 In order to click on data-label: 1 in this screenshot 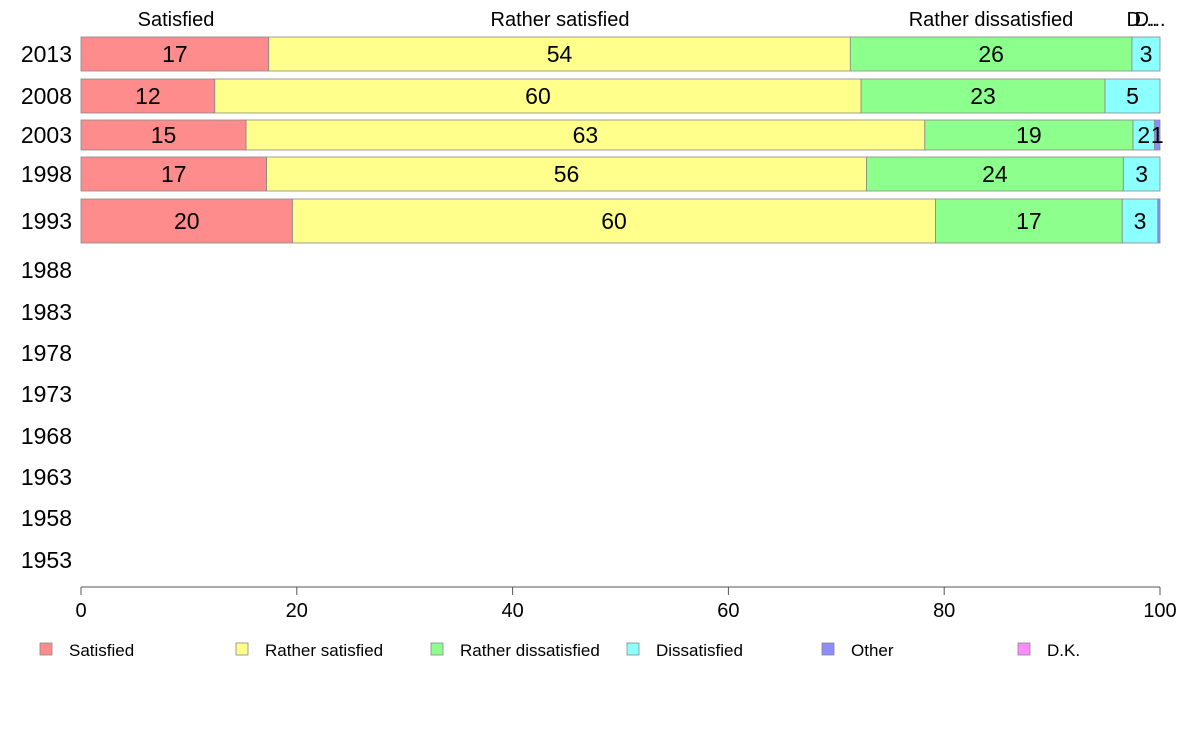, I will do `click(1157, 135)`.